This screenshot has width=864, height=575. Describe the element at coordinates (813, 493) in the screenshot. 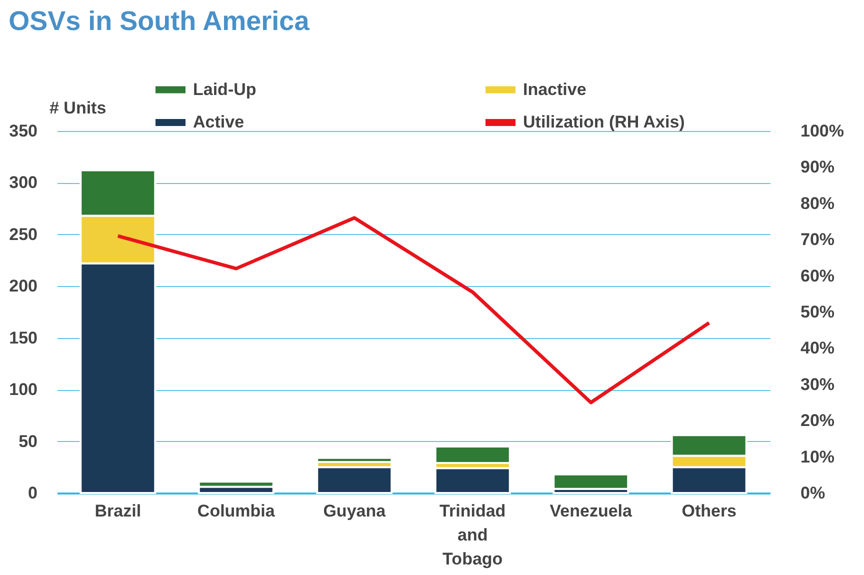

I see `y2-tick-label: 0%` at that location.